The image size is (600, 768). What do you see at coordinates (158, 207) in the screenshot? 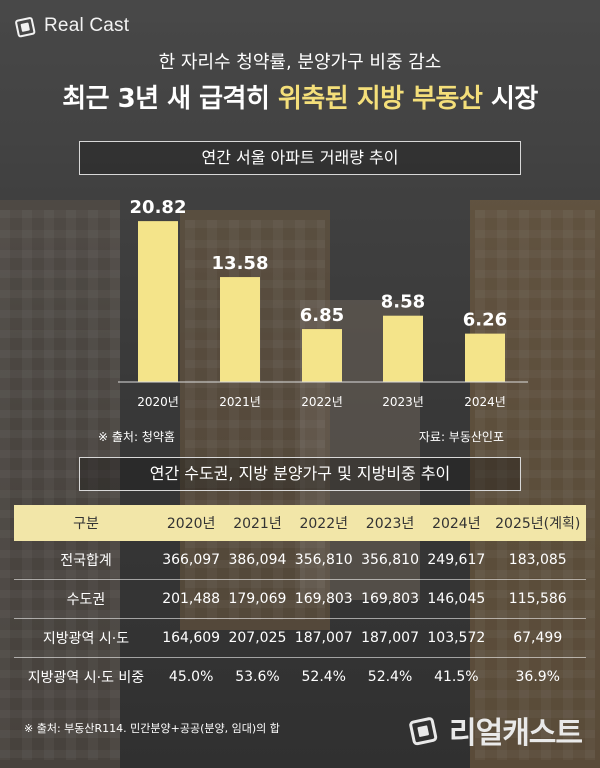
I see `bar-value-label: 20.82` at bounding box center [158, 207].